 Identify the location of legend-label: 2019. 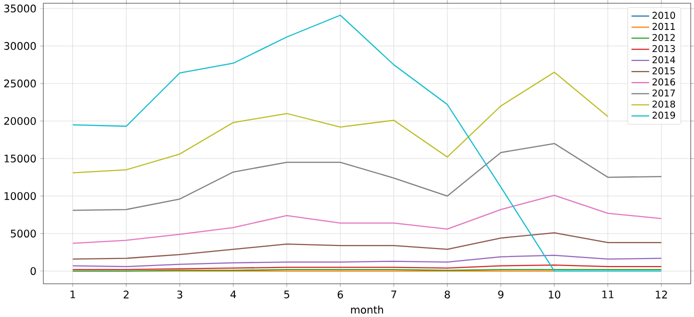
(664, 115).